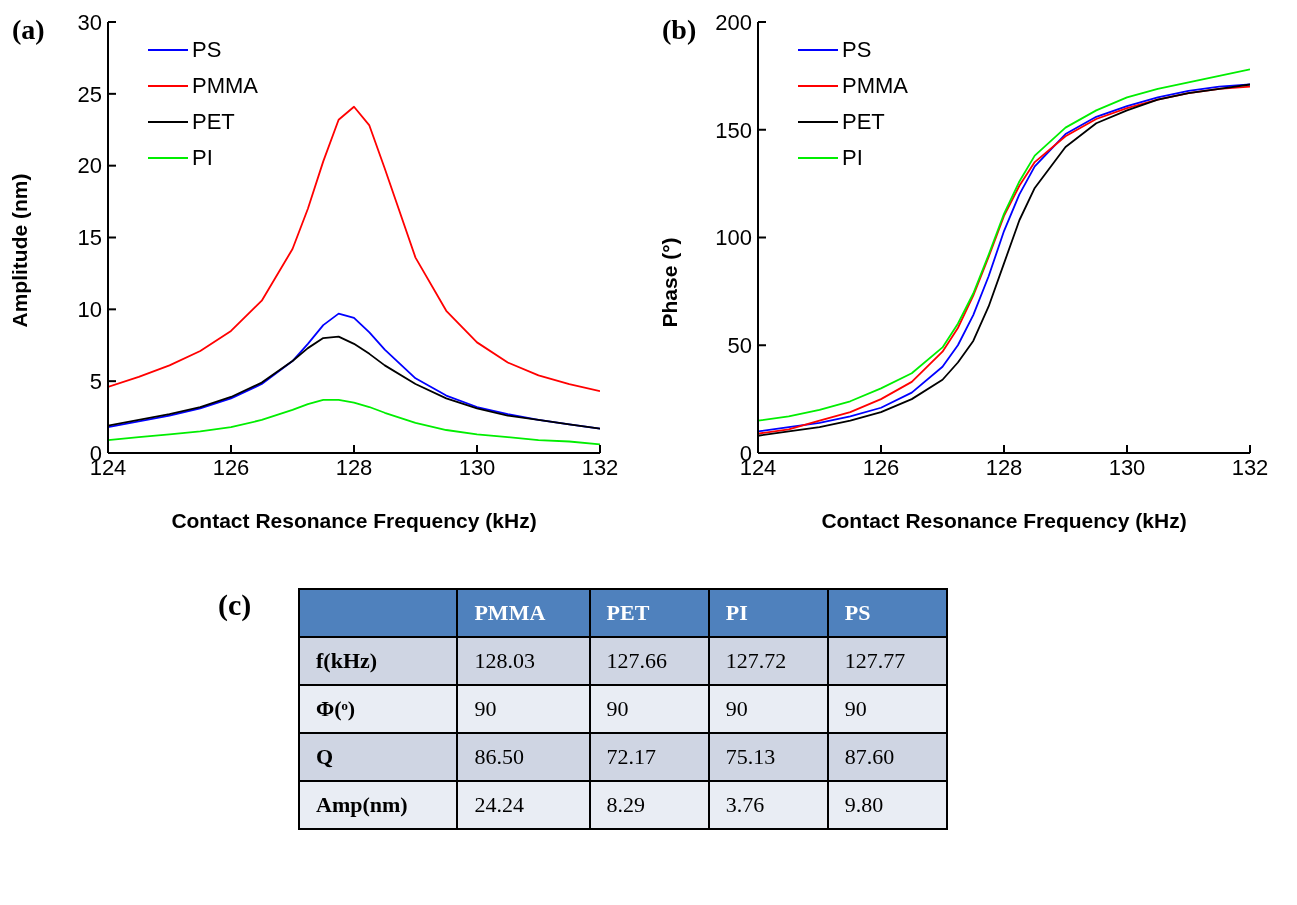  What do you see at coordinates (28, 30) in the screenshot?
I see `chart-title: (a)` at bounding box center [28, 30].